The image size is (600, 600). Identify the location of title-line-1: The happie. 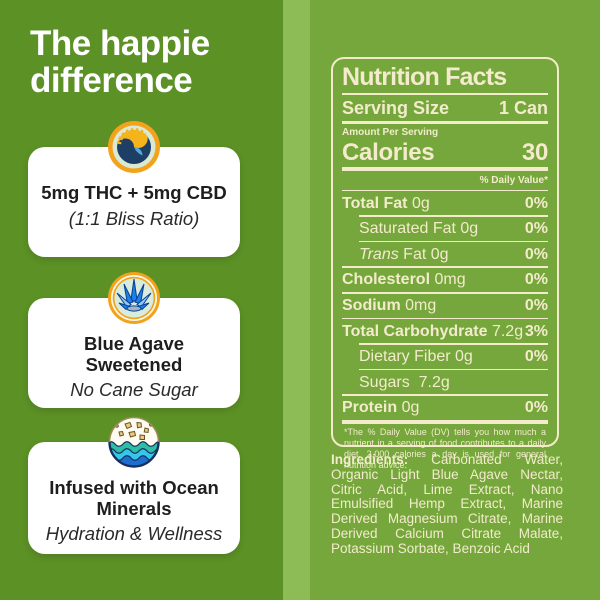
(120, 43).